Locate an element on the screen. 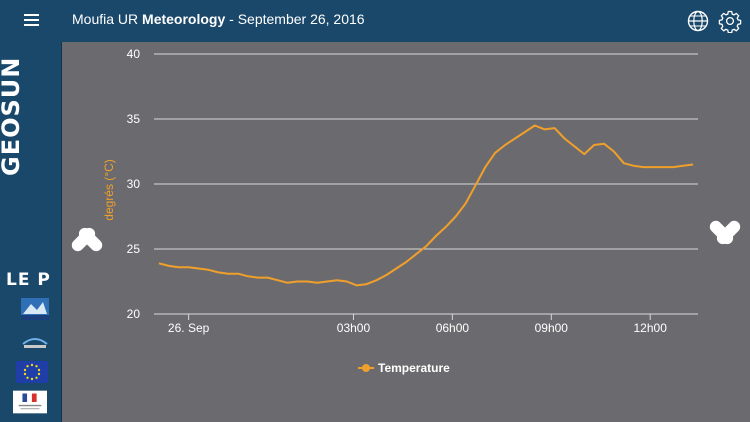 The width and height of the screenshot is (750, 422). y-tick-label: 25 is located at coordinates (134, 249).